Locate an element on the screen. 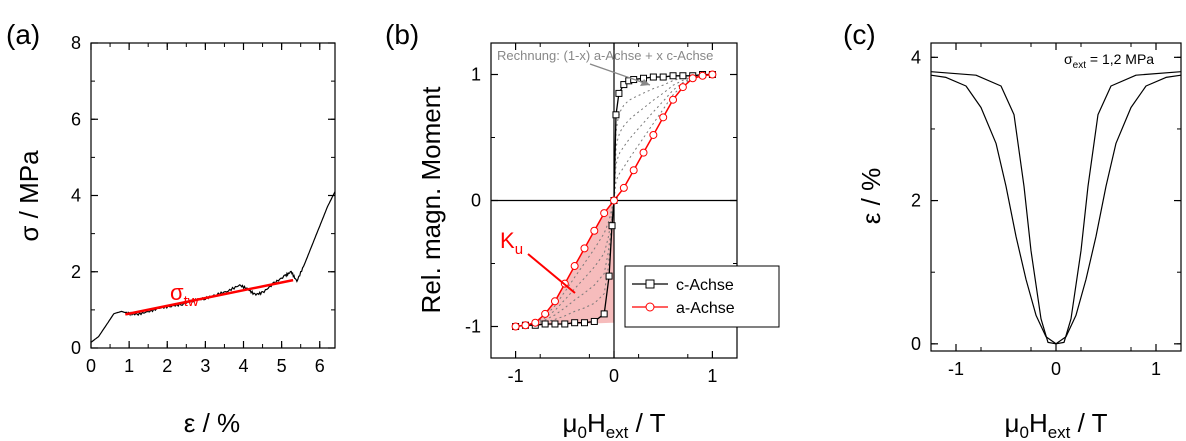 The height and width of the screenshot is (441, 1186). panel-a-ytick-label: 6 is located at coordinates (76, 119).